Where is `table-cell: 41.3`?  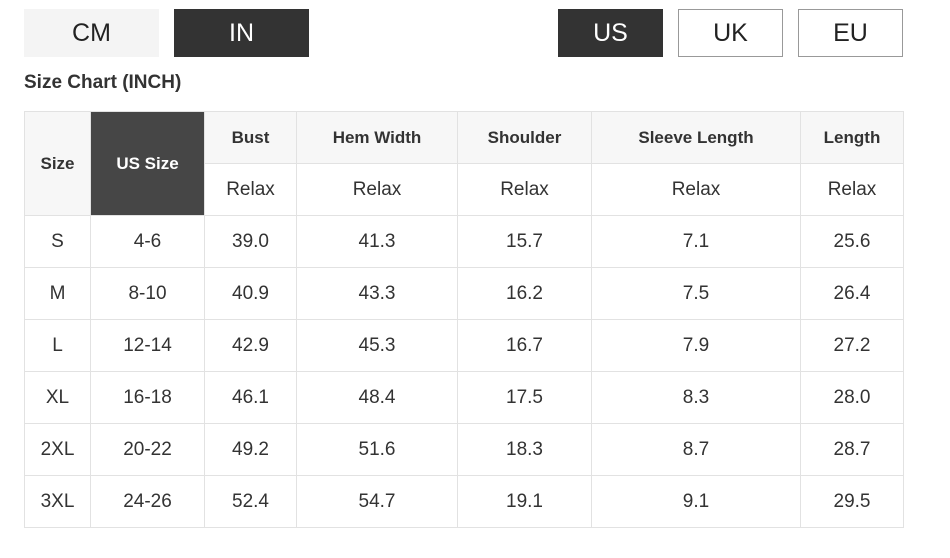
table-cell: 41.3 is located at coordinates (377, 241).